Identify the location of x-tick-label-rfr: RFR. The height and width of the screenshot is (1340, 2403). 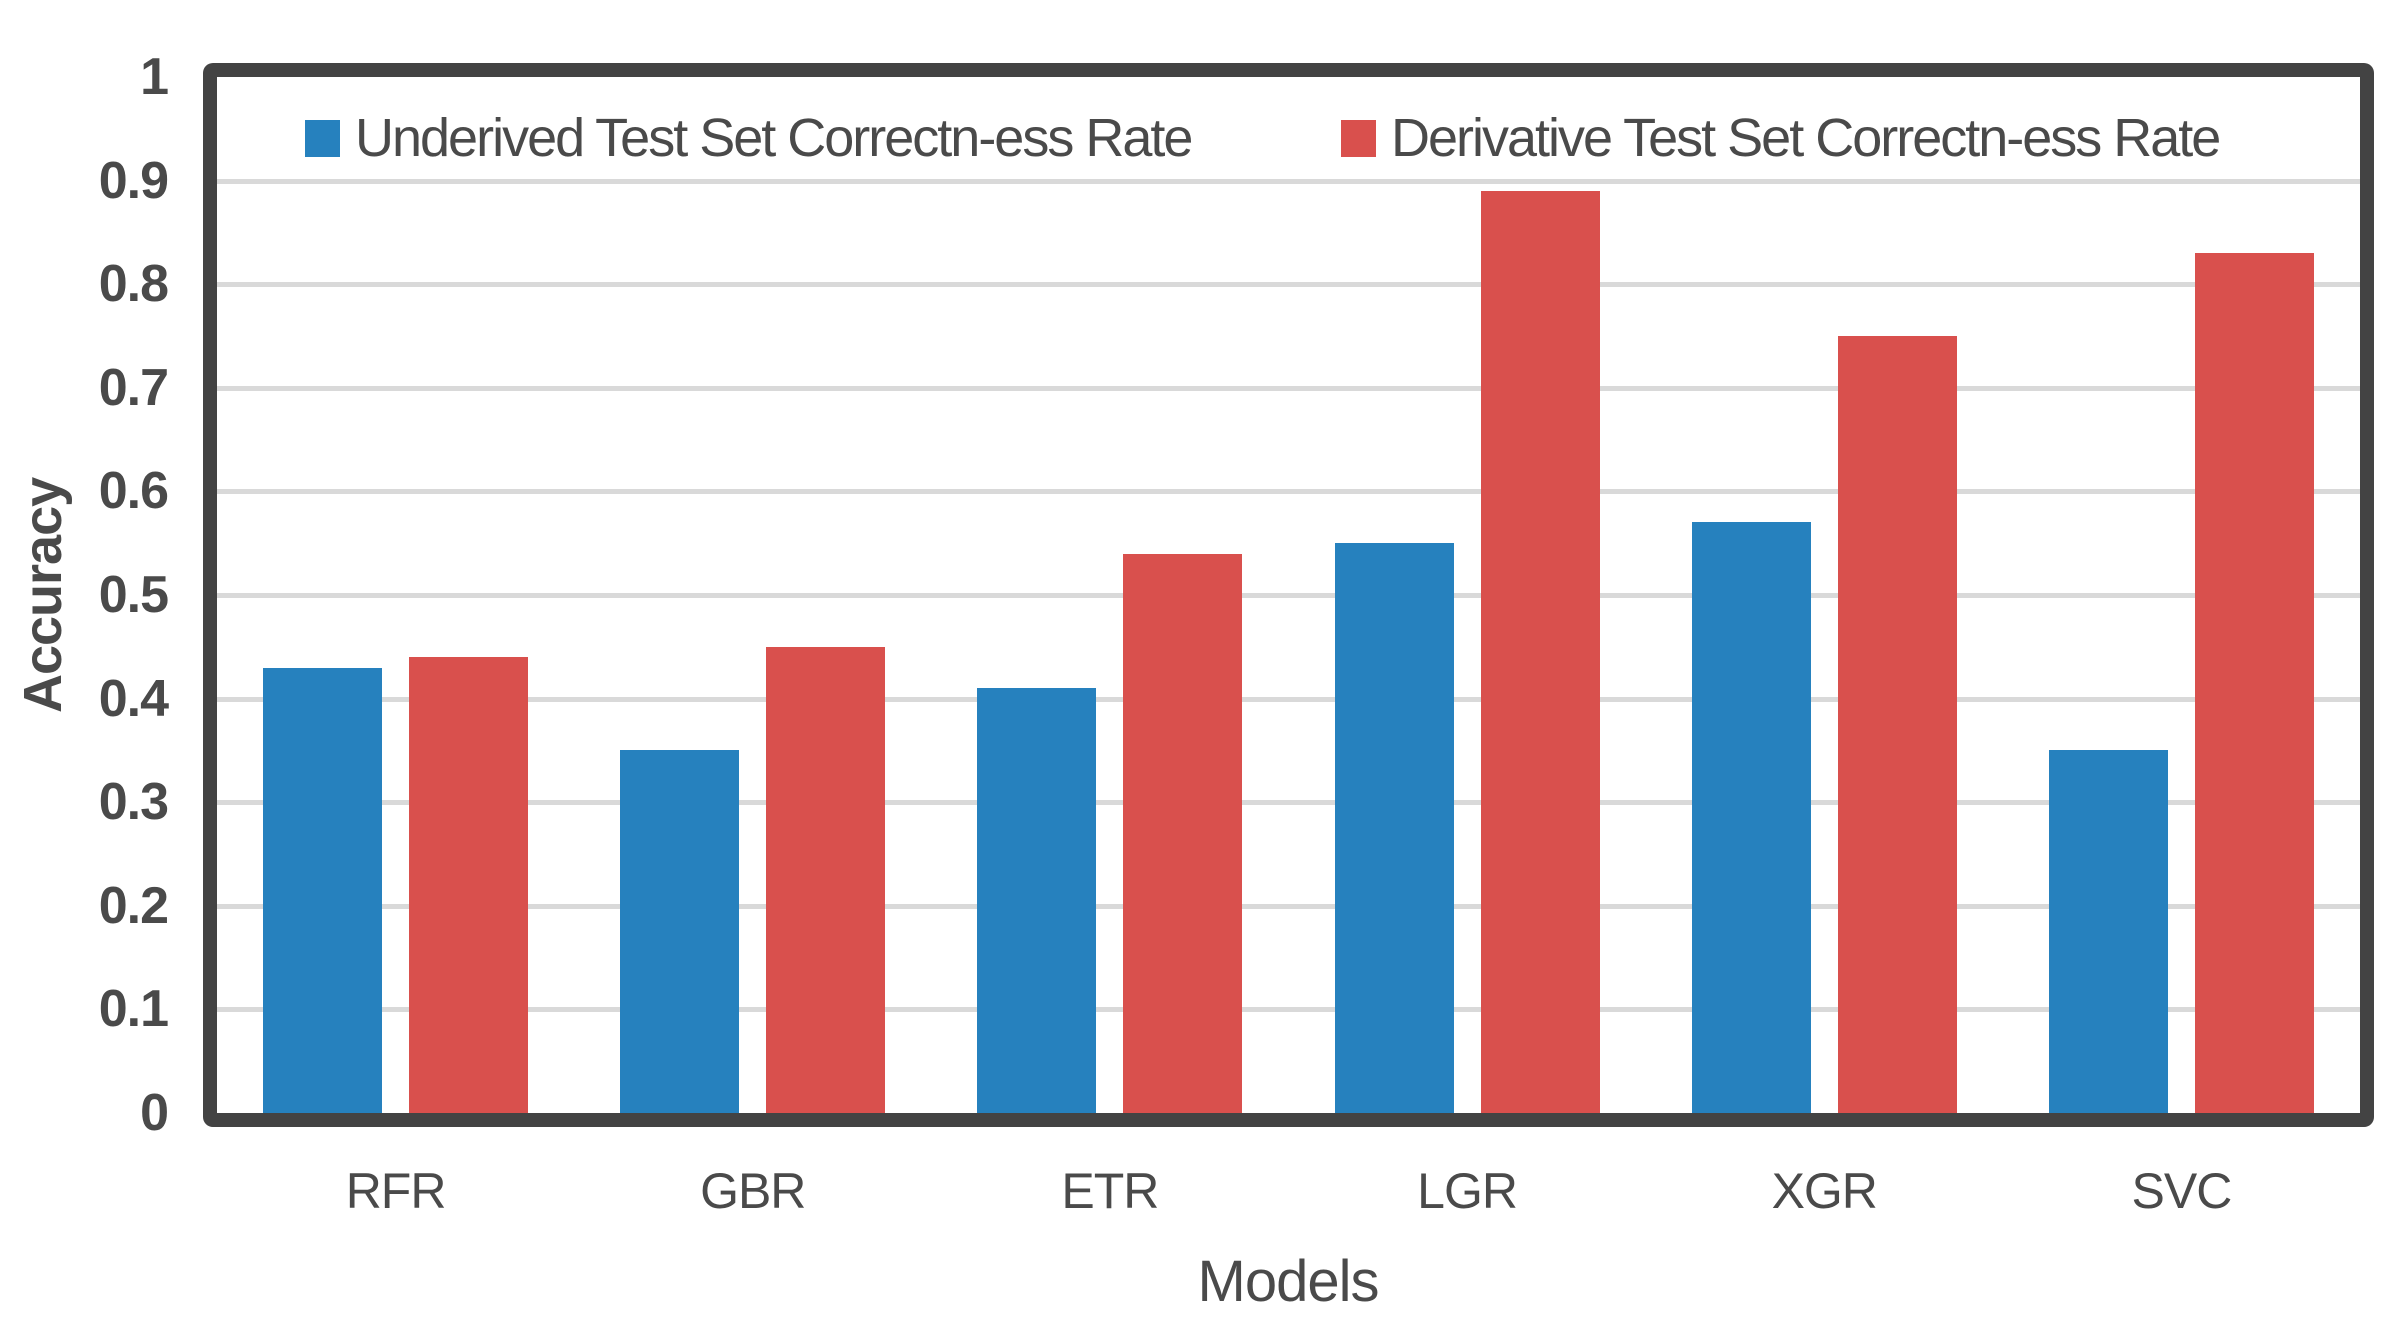
(396, 1191).